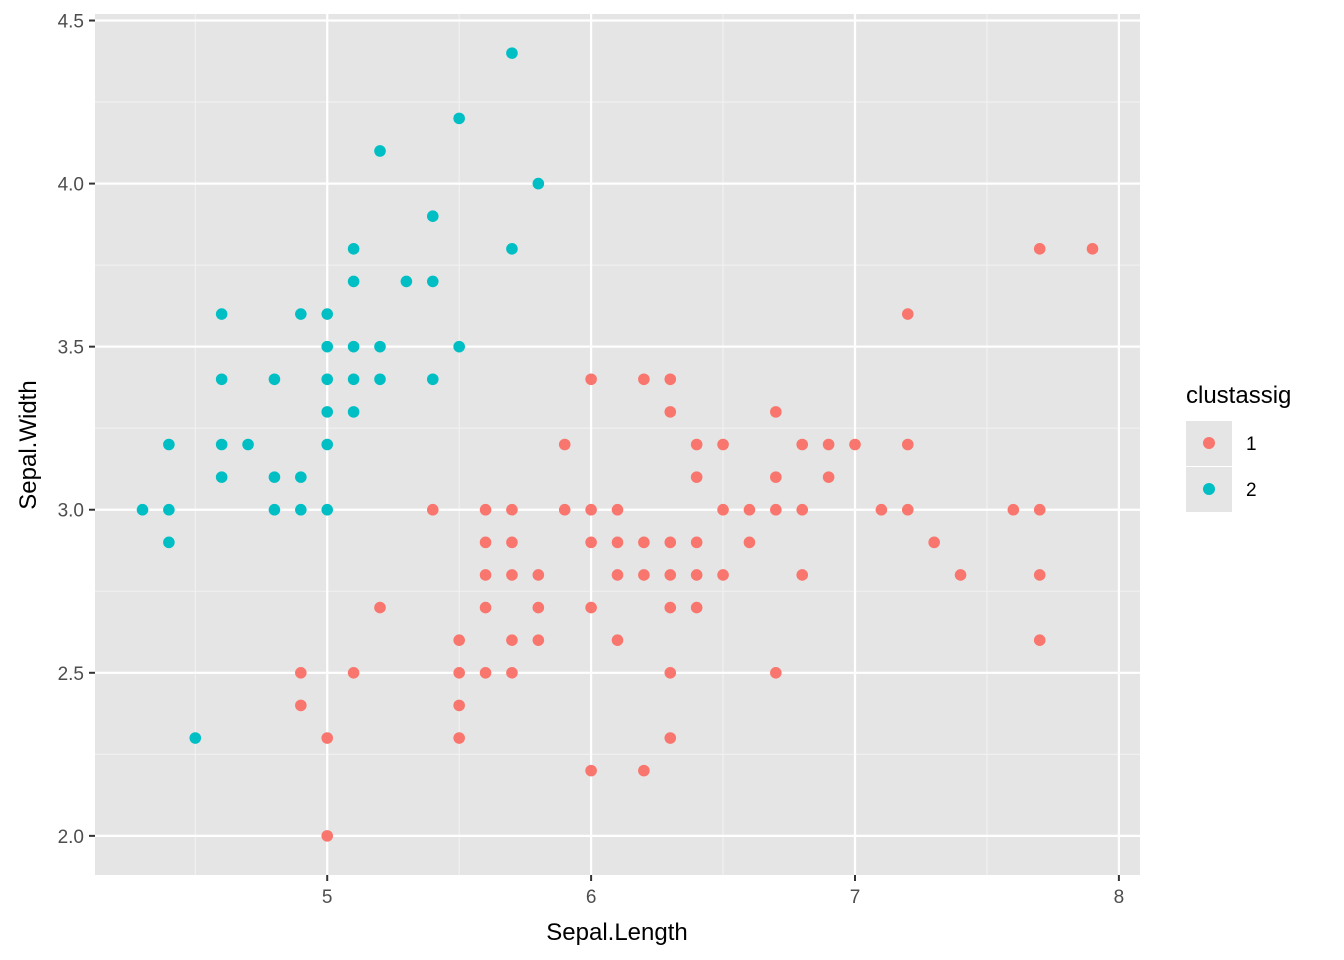 The height and width of the screenshot is (960, 1344). I want to click on x-tick-label: 7, so click(855, 897).